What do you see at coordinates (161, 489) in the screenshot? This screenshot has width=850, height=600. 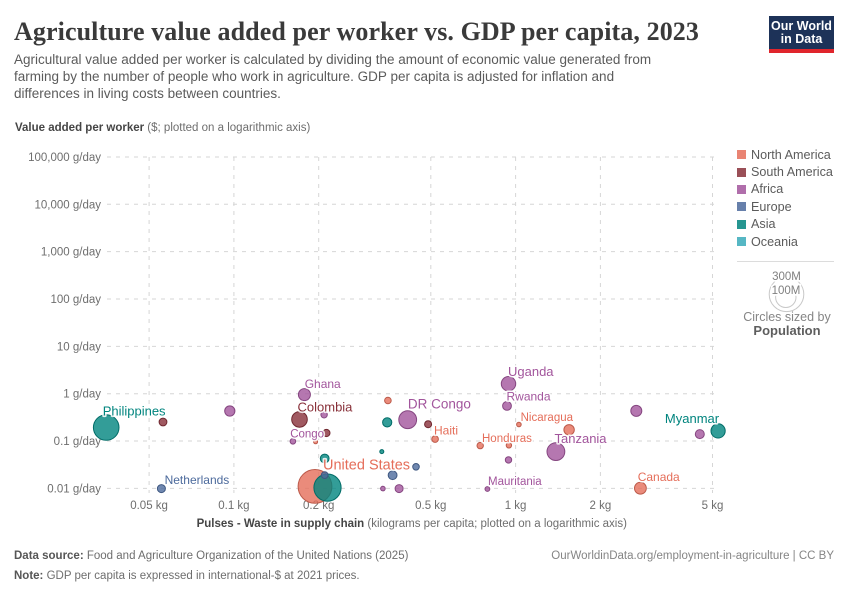 I see `point-netherlands` at bounding box center [161, 489].